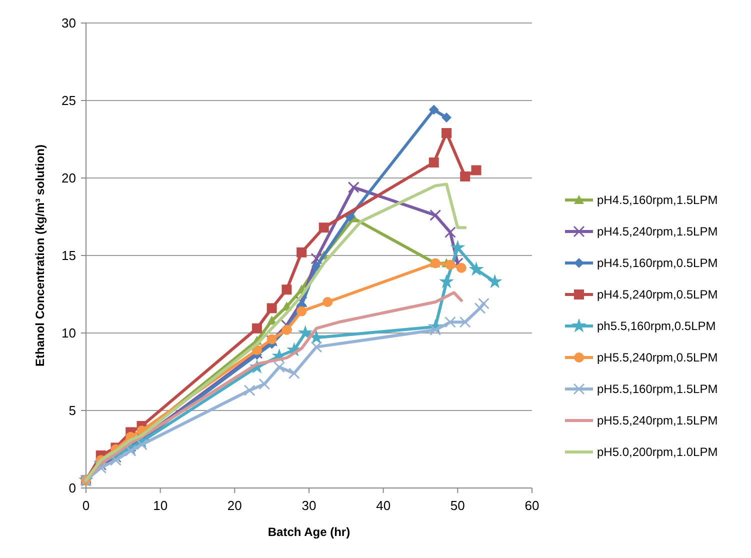  I want to click on x-tick-label: 20, so click(234, 505).